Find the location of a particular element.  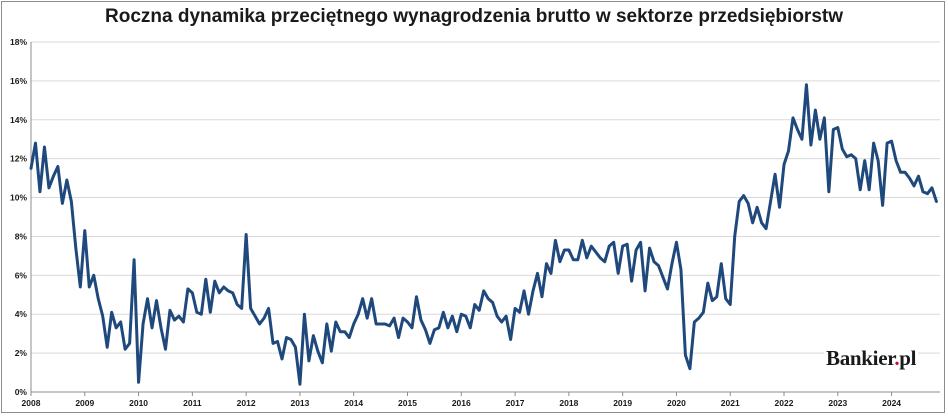

x-tick-label: 2022 is located at coordinates (784, 403).